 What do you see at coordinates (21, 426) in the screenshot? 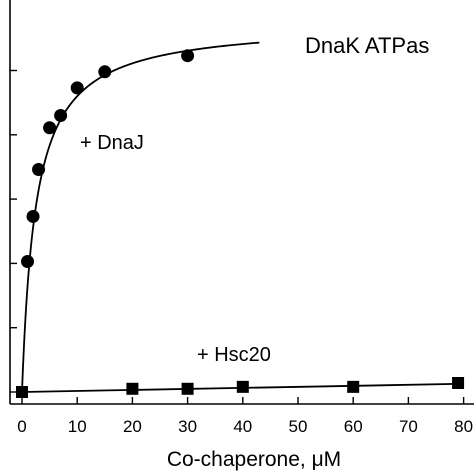
I see `x-tick-label: 0` at bounding box center [21, 426].